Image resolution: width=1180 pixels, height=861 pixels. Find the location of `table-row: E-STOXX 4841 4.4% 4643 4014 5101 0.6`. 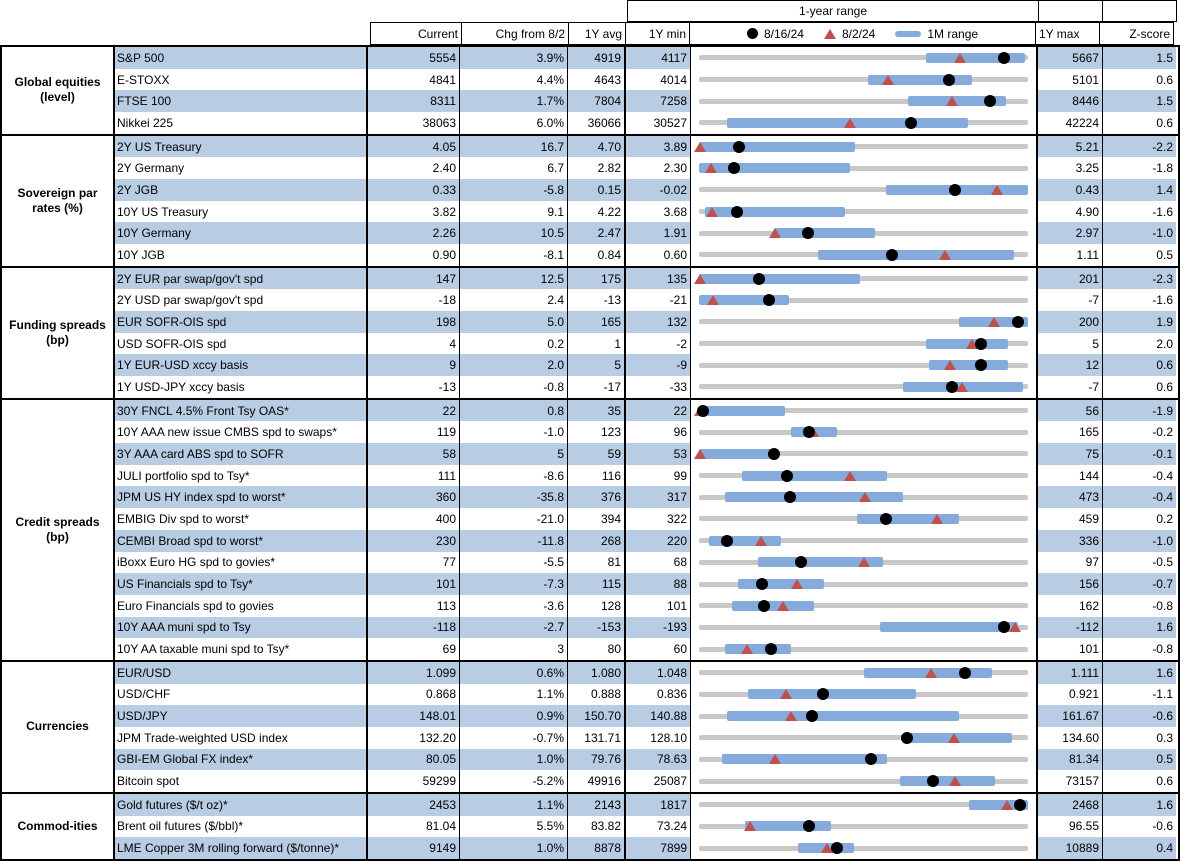

table-row: E-STOXX 4841 4.4% 4643 4014 5101 0.6 is located at coordinates (646, 79).